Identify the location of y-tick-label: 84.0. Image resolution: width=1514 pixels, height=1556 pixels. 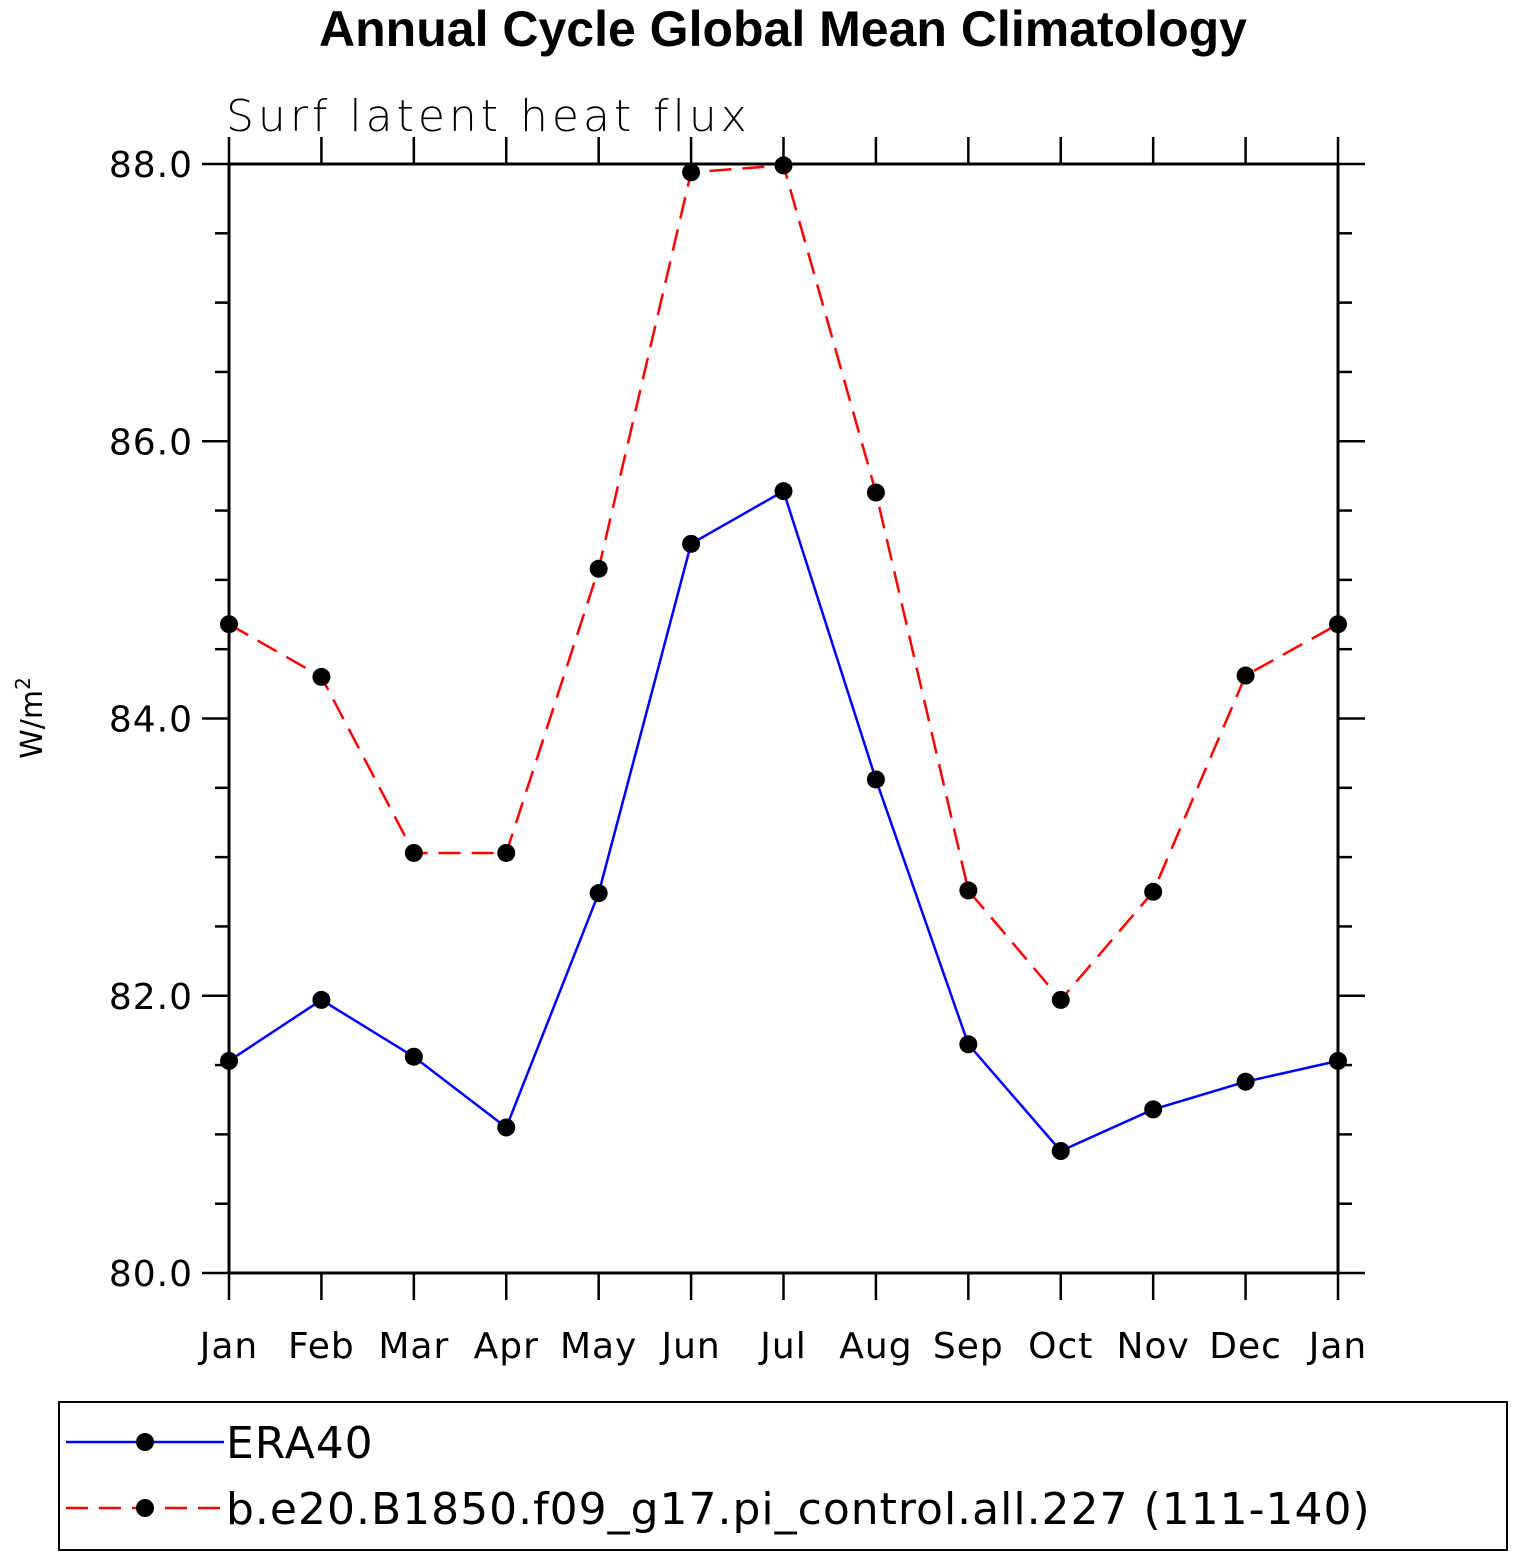
(151, 720).